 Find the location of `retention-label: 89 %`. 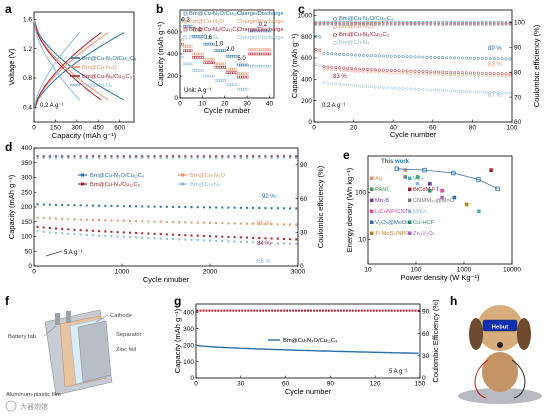

retention-label: 89 % is located at coordinates (495, 49).